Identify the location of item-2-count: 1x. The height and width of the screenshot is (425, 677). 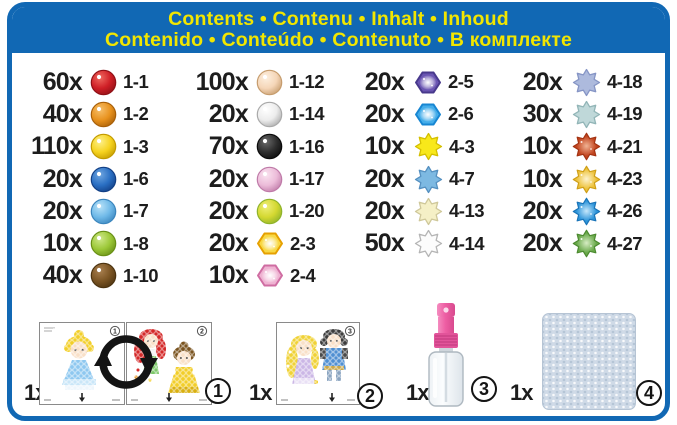
(261, 392).